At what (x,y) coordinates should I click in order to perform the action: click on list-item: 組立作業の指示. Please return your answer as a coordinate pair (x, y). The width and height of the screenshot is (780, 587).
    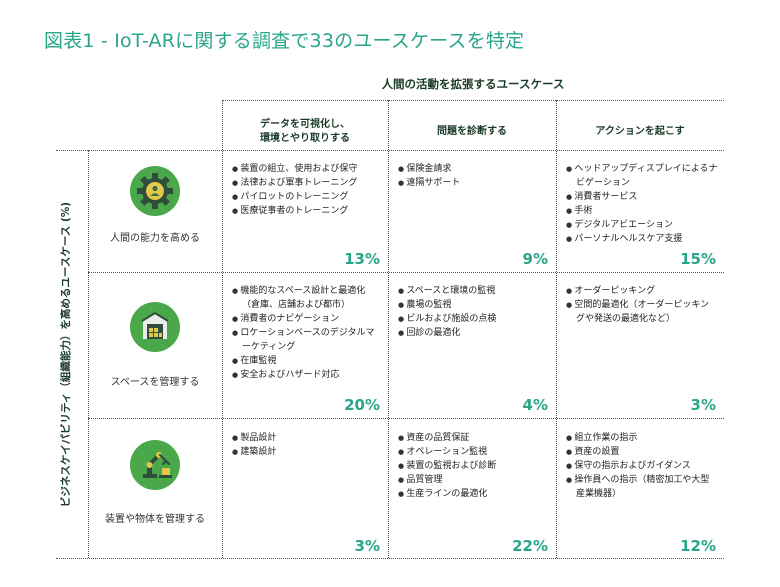
    Looking at the image, I should click on (642, 438).